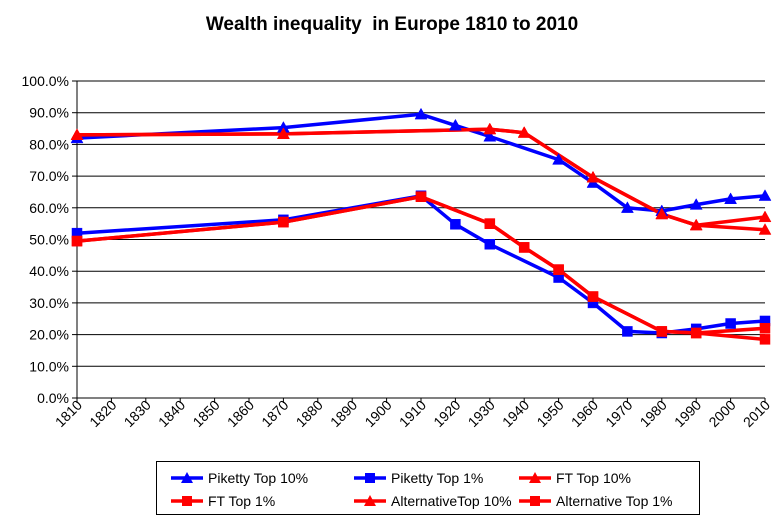 The width and height of the screenshot is (784, 521). Describe the element at coordinates (258, 478) in the screenshot. I see `legend-label: Piketty Top 10%` at that location.